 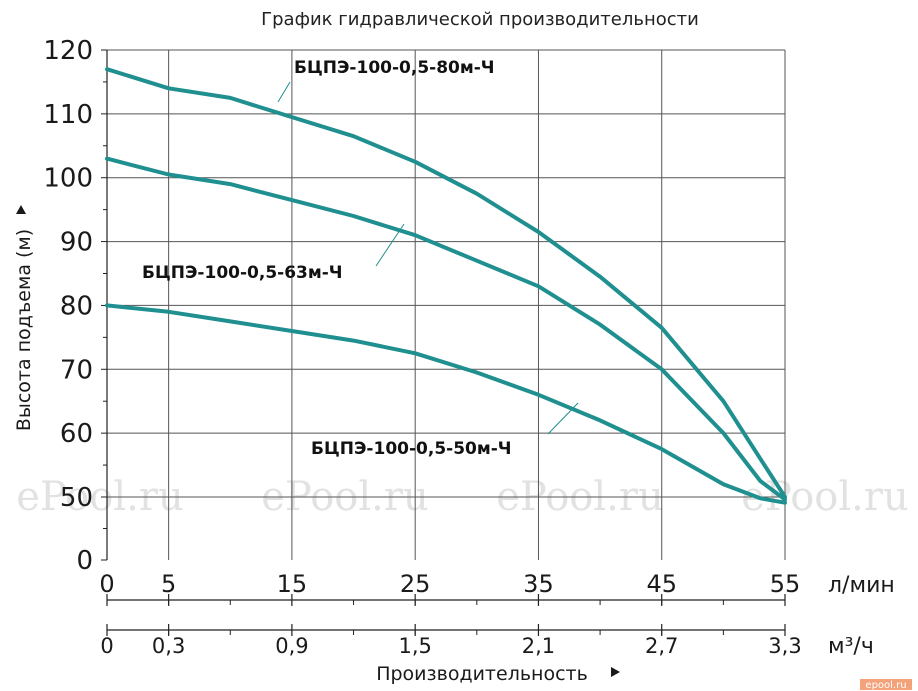 I want to click on x2-tick-label: 0,9, so click(x=291, y=646).